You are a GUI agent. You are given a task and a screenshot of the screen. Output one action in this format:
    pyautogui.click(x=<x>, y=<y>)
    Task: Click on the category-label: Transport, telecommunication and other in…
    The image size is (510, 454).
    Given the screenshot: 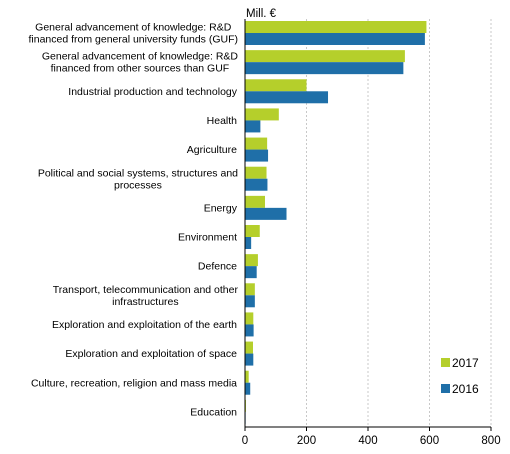 What is the action you would take?
    pyautogui.click(x=146, y=296)
    